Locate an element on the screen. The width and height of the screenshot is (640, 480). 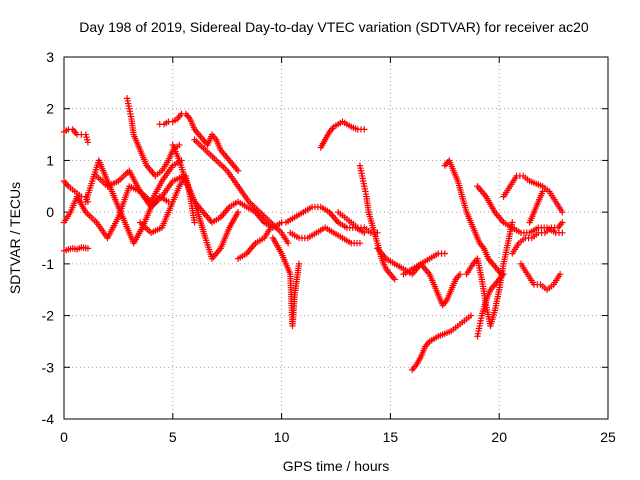
x-tick-label: 0 is located at coordinates (64, 437).